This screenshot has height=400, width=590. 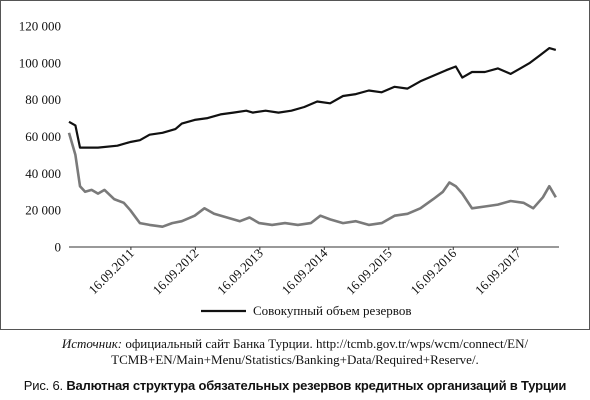 I want to click on x-tick-label: 16.09.2012, so click(x=176, y=272).